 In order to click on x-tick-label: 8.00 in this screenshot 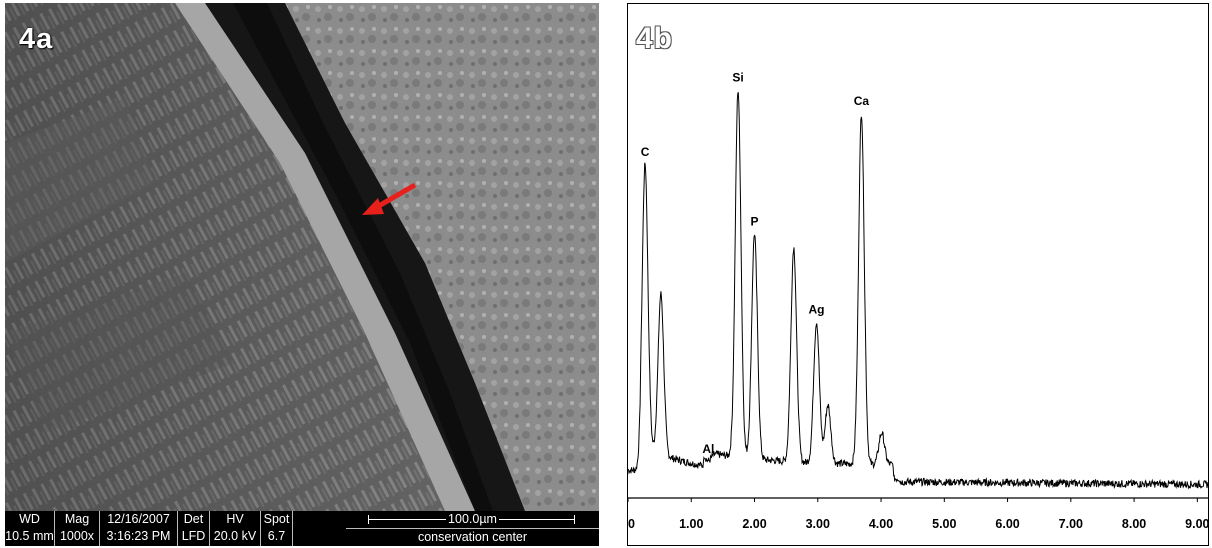, I will do `click(1134, 524)`.